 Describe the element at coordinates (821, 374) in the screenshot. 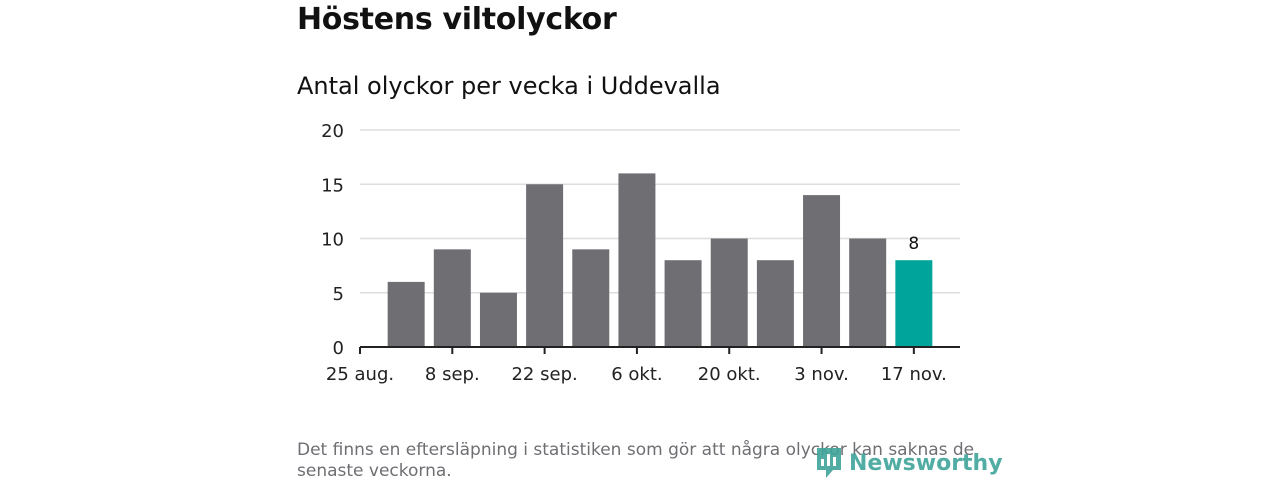

I see `x-tick-label: 3 nov.` at that location.